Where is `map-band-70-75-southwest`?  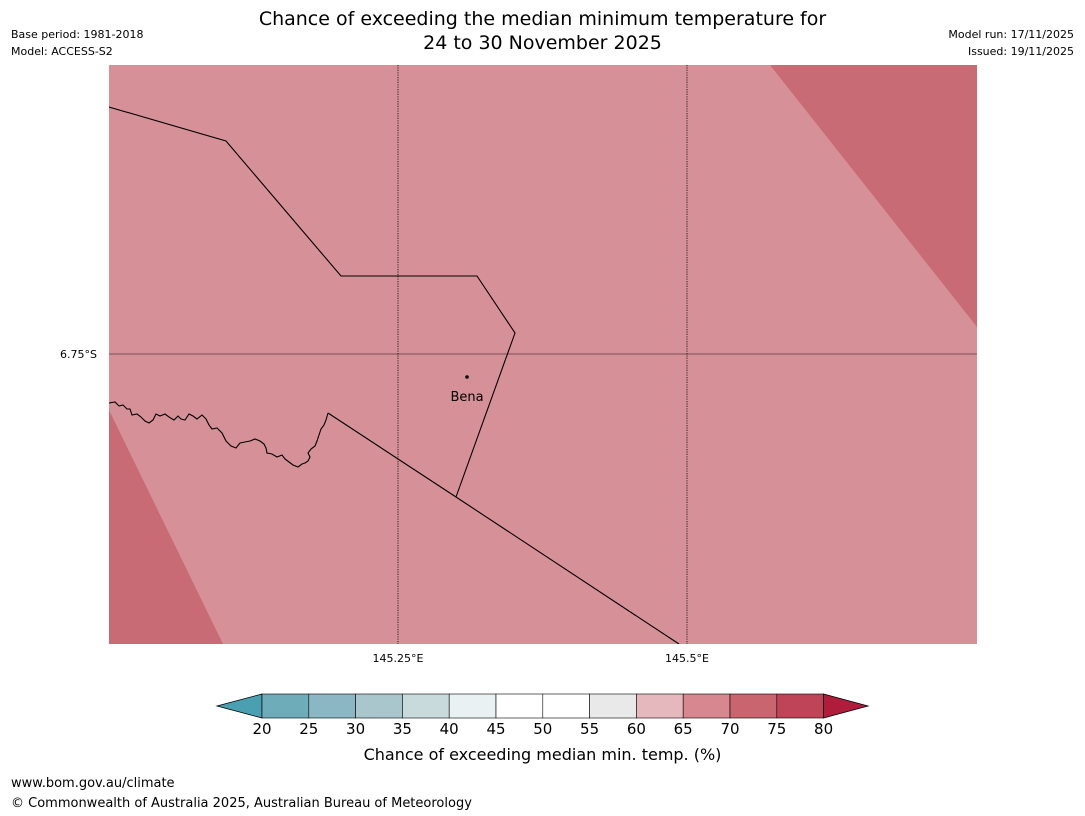 map-band-70-75-southwest is located at coordinates (166, 527).